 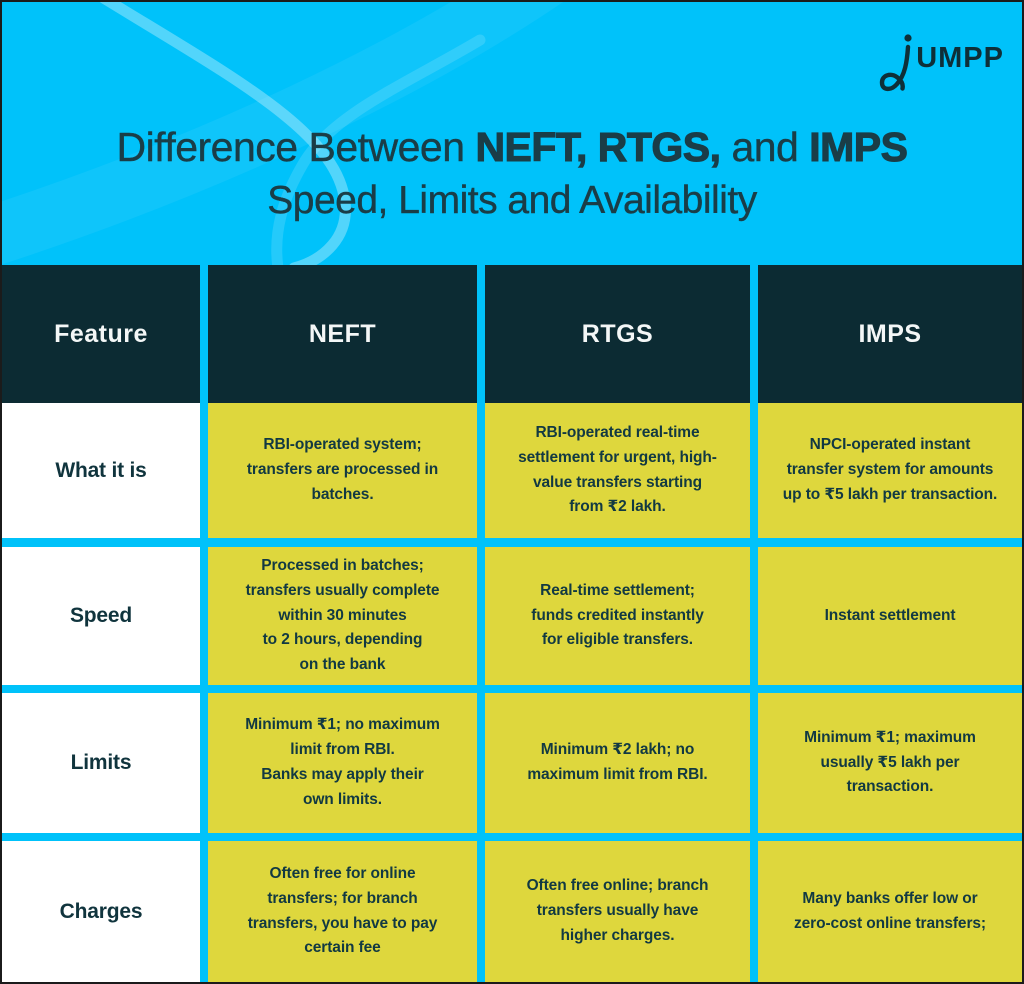 What do you see at coordinates (859, 146) in the screenshot?
I see `title-bold-imps: IMPS` at bounding box center [859, 146].